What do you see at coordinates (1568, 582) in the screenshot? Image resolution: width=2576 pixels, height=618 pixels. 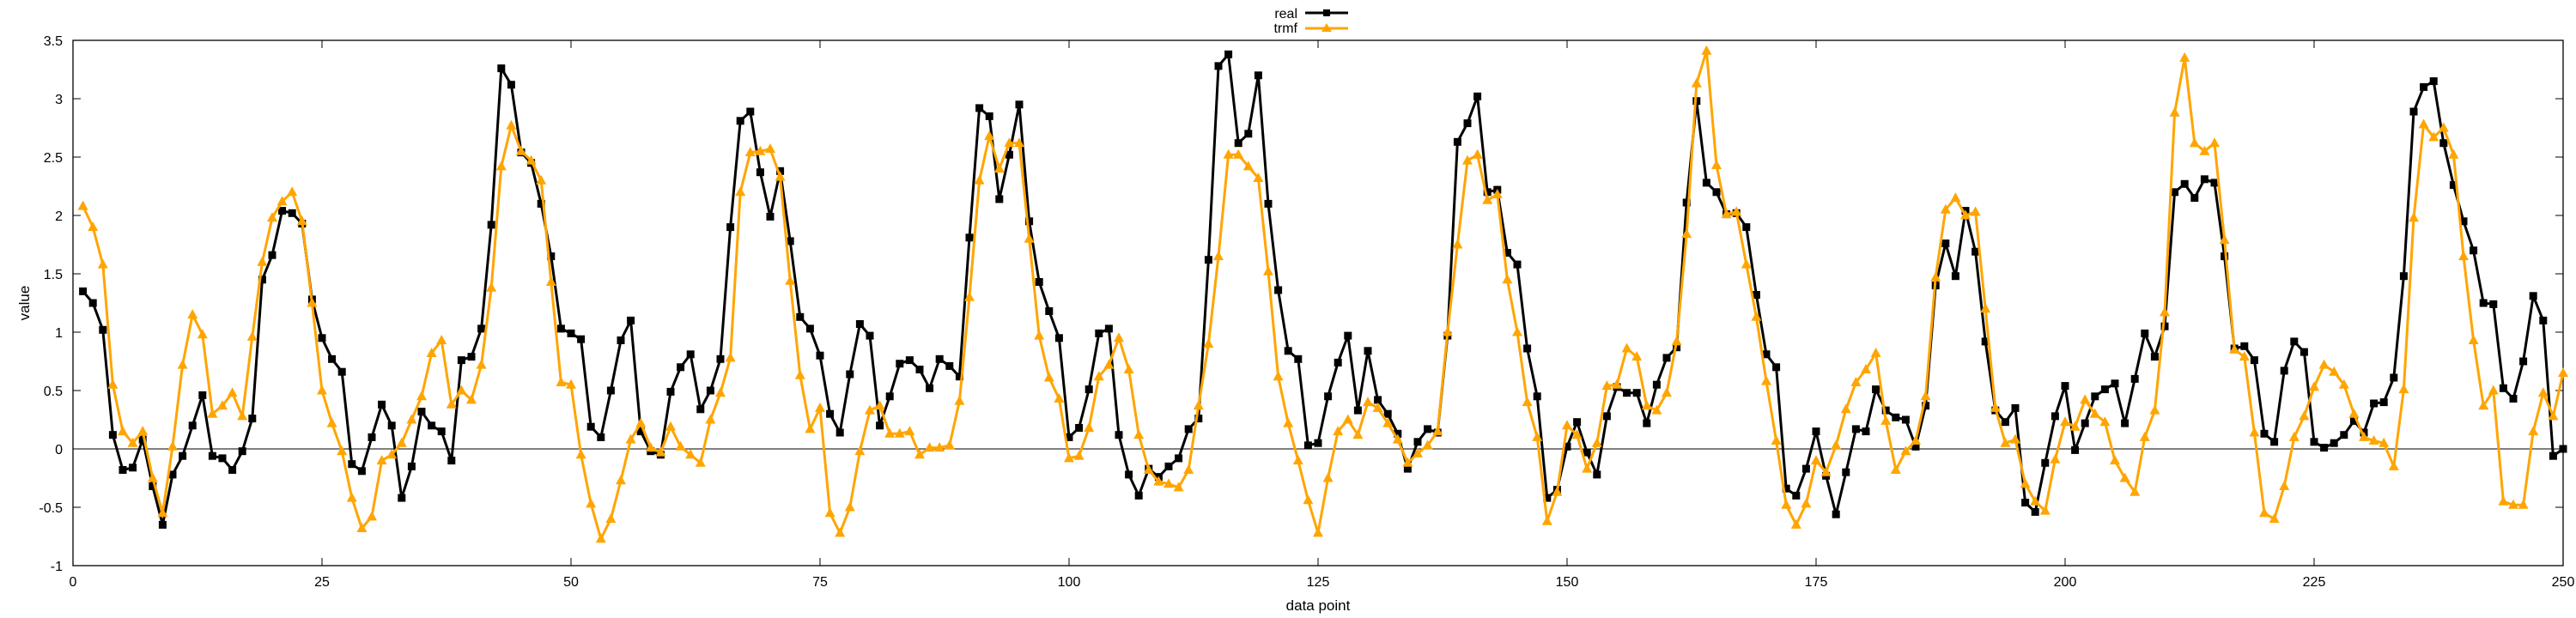 I see `x-tick-label: 150` at bounding box center [1568, 582].